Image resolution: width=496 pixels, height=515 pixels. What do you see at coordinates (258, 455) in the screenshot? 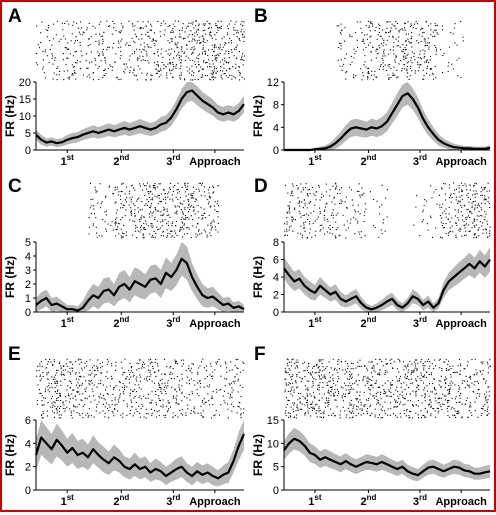
I see `y-axis-label: FR (Hz)` at bounding box center [258, 455].